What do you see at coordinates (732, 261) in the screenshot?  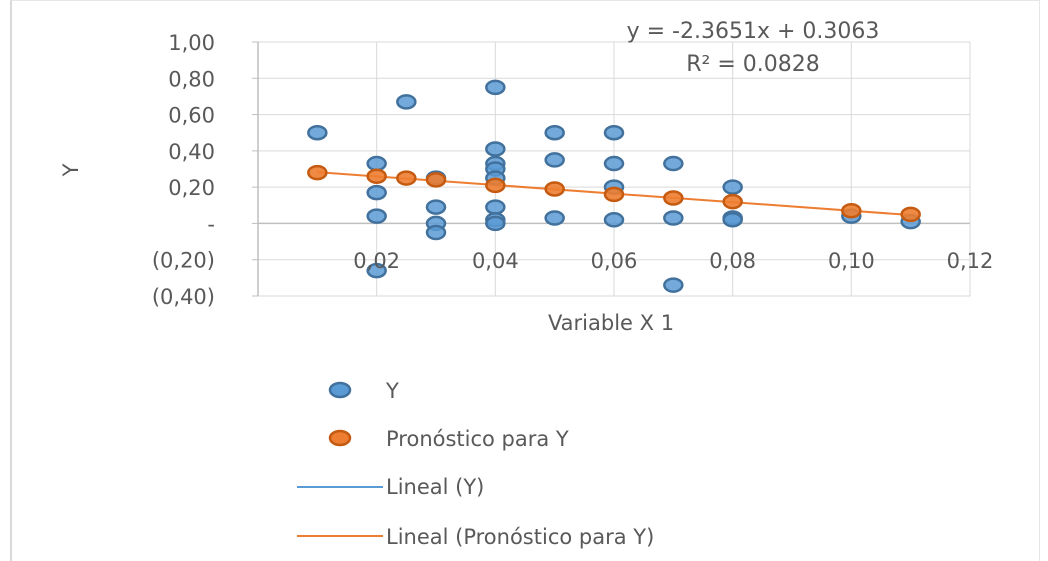 I see `x-tick-label: 0,08` at bounding box center [732, 261].